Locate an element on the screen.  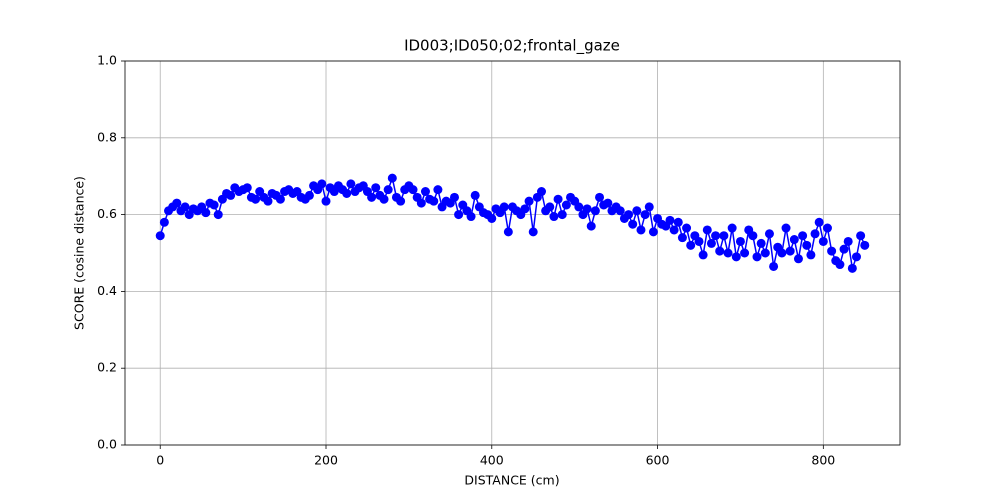
y-tick-label: 0.4 is located at coordinates (107, 290).